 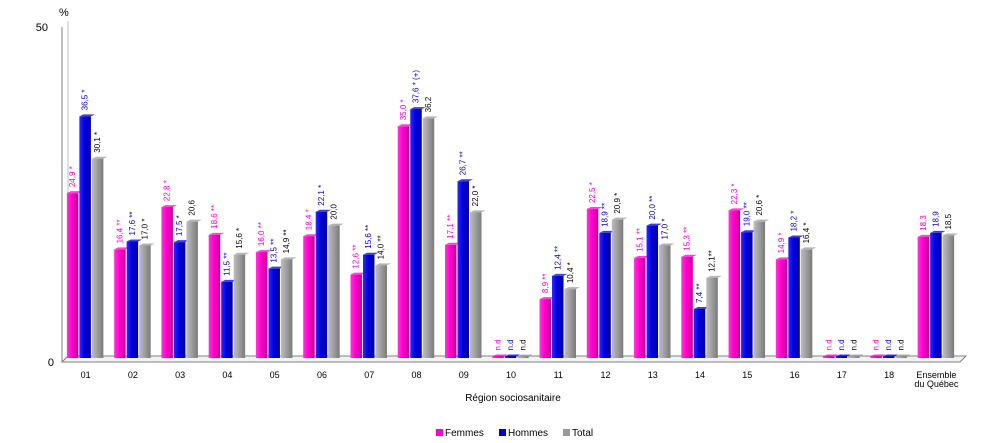 What do you see at coordinates (582, 433) in the screenshot?
I see `legend-label-total: Total` at bounding box center [582, 433].